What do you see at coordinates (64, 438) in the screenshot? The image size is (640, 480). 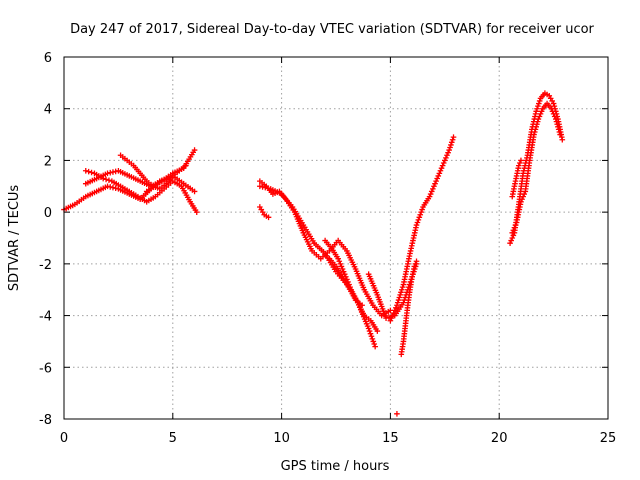 I see `x-tick-label: 0` at bounding box center [64, 438].